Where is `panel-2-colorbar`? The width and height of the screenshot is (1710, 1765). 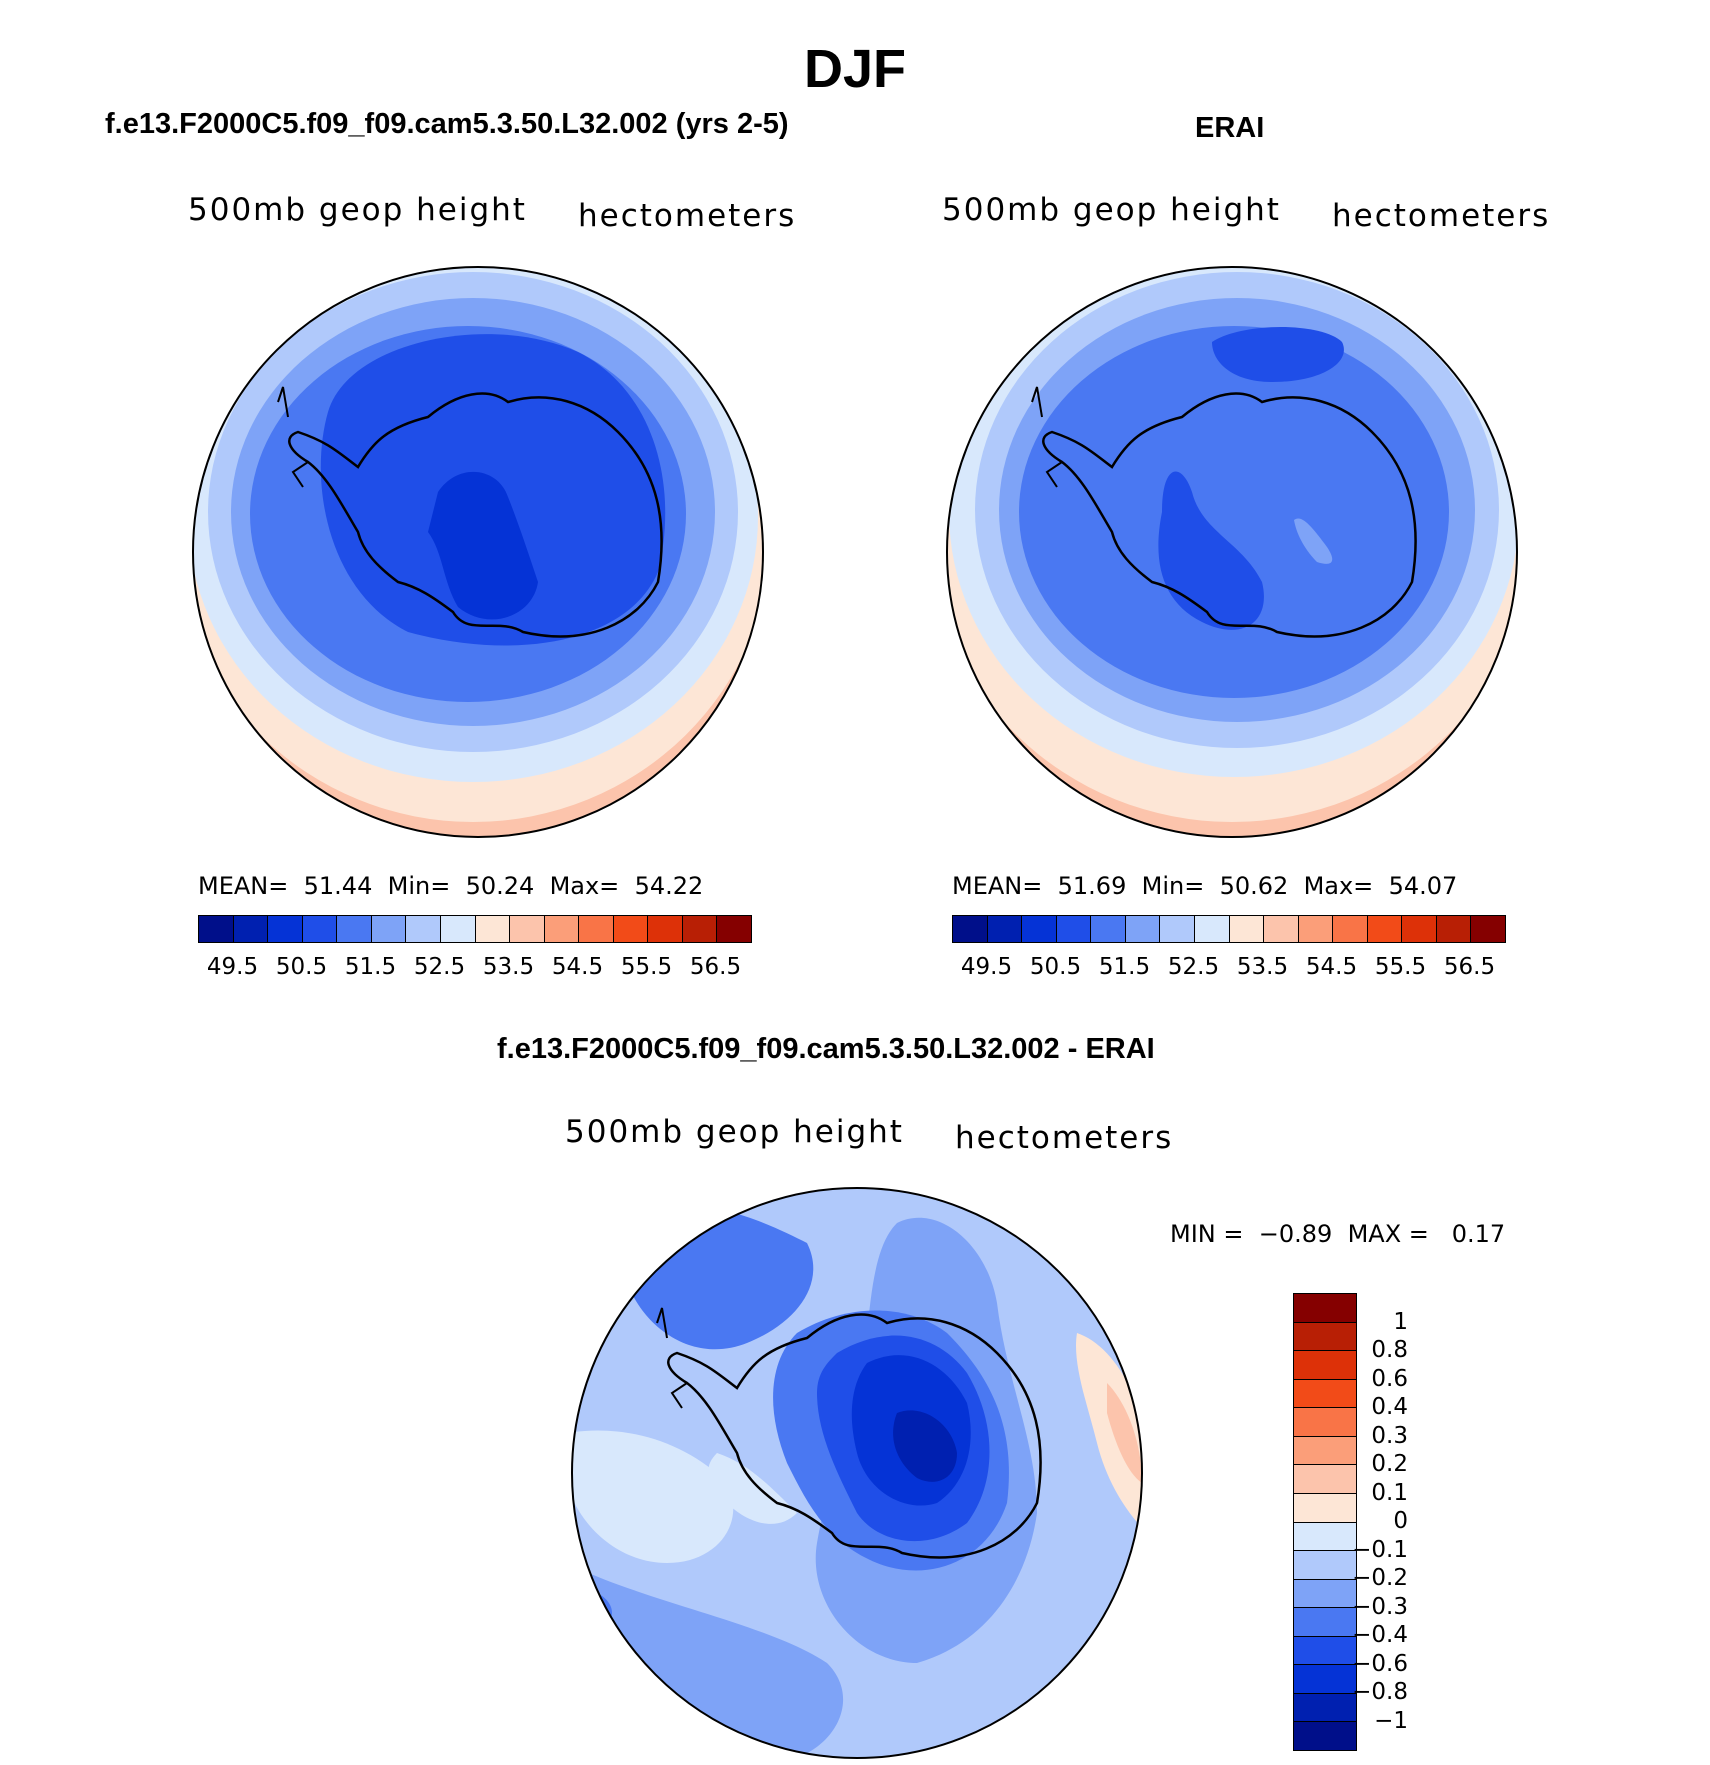
panel-2-colorbar is located at coordinates (1229, 929).